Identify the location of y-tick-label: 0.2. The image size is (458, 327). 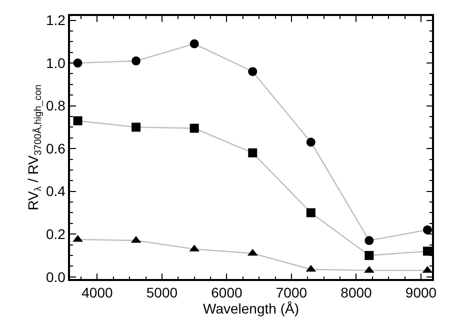
(56, 234).